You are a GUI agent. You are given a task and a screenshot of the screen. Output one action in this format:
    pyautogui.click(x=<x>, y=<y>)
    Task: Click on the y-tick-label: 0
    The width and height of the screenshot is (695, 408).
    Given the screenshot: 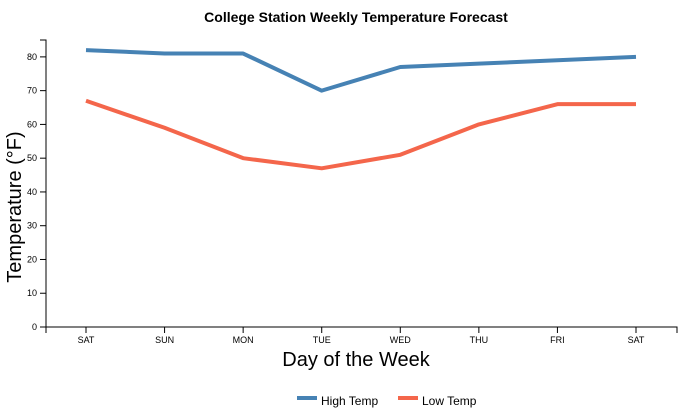 What is the action you would take?
    pyautogui.click(x=34, y=327)
    